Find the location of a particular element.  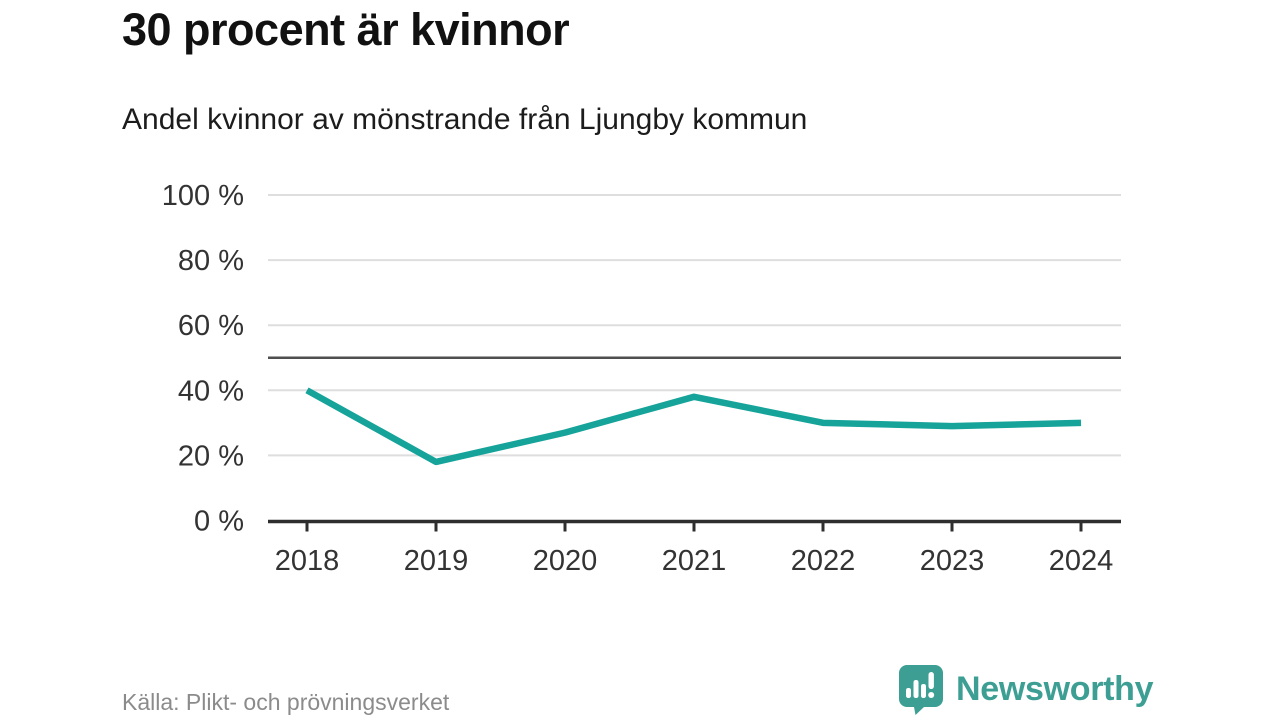

logo-bars is located at coordinates (920, 685).